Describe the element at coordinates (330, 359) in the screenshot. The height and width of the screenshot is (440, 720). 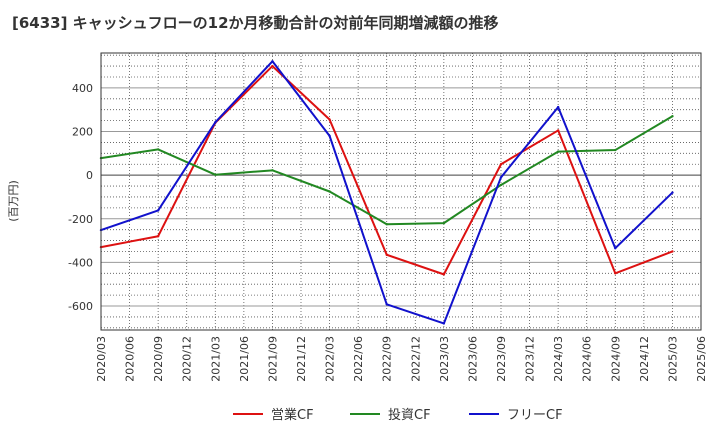
I see `x-tick-label: 2022/03` at that location.